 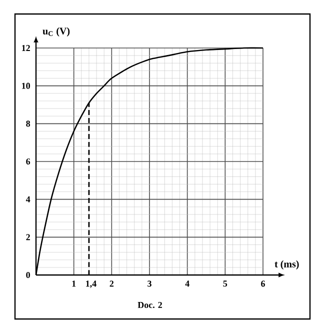 What do you see at coordinates (150, 283) in the screenshot?
I see `x-tick-label: 3` at bounding box center [150, 283].